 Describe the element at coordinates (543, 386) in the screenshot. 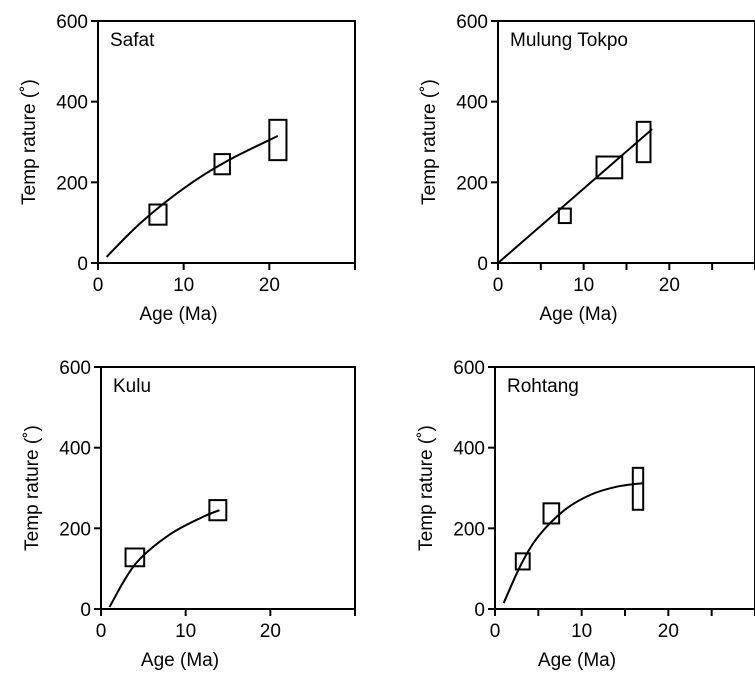

I see `panel-title: Rohtang` at that location.